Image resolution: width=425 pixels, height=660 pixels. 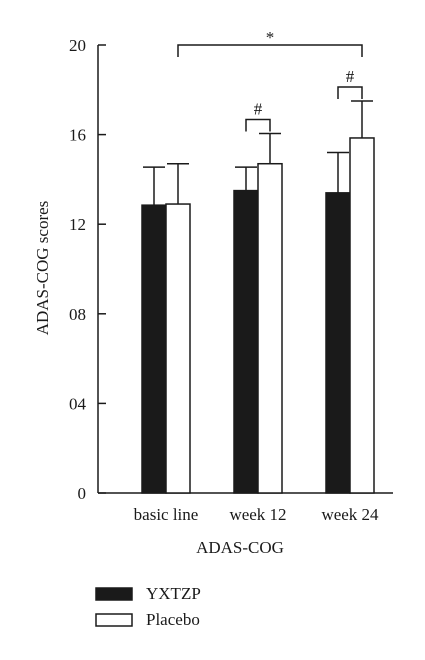 What do you see at coordinates (78, 403) in the screenshot?
I see `y-tick-label: 04` at bounding box center [78, 403].